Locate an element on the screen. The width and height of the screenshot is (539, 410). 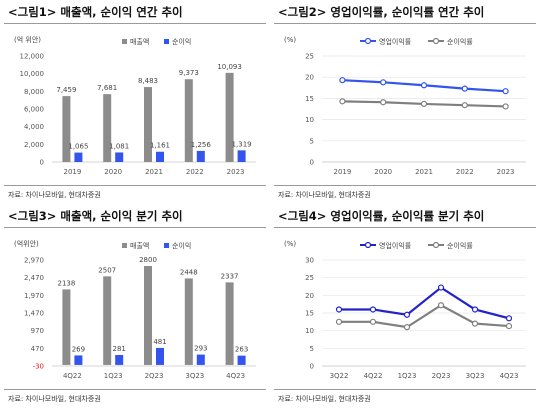
x-tick-label: 4Q22 is located at coordinates (72, 376).